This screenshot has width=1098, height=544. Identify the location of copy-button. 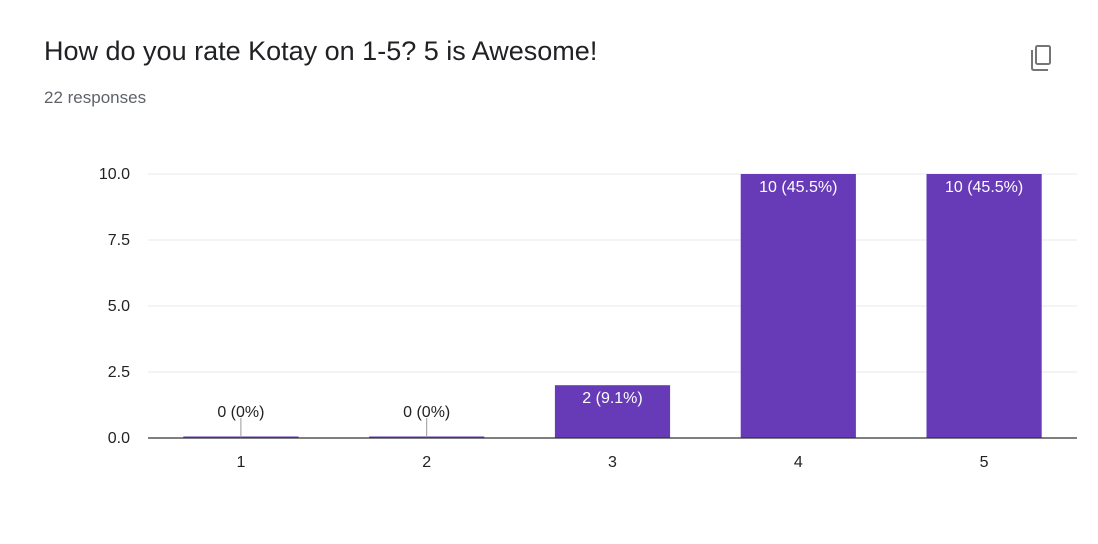
(1042, 58).